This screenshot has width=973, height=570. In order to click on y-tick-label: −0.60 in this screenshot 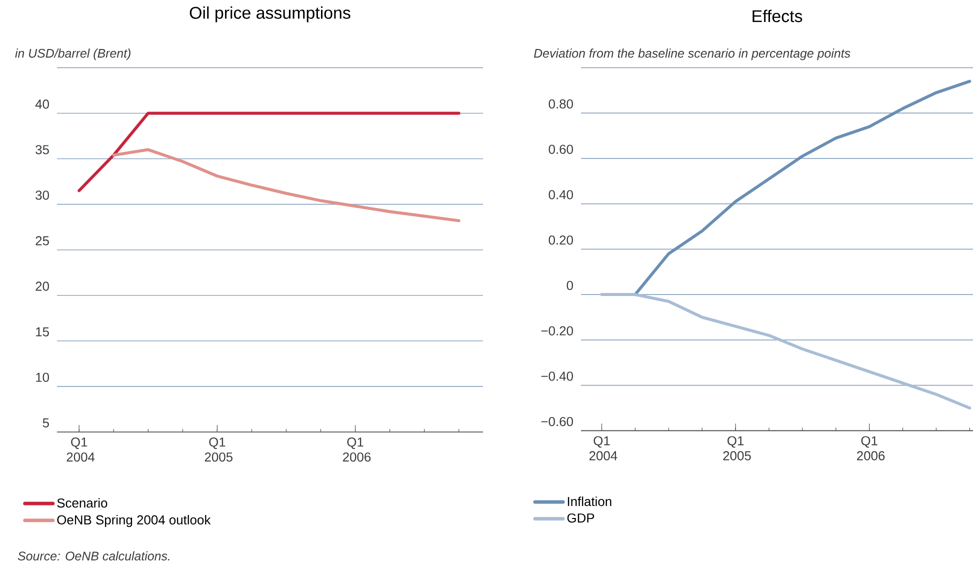, I will do `click(557, 421)`.